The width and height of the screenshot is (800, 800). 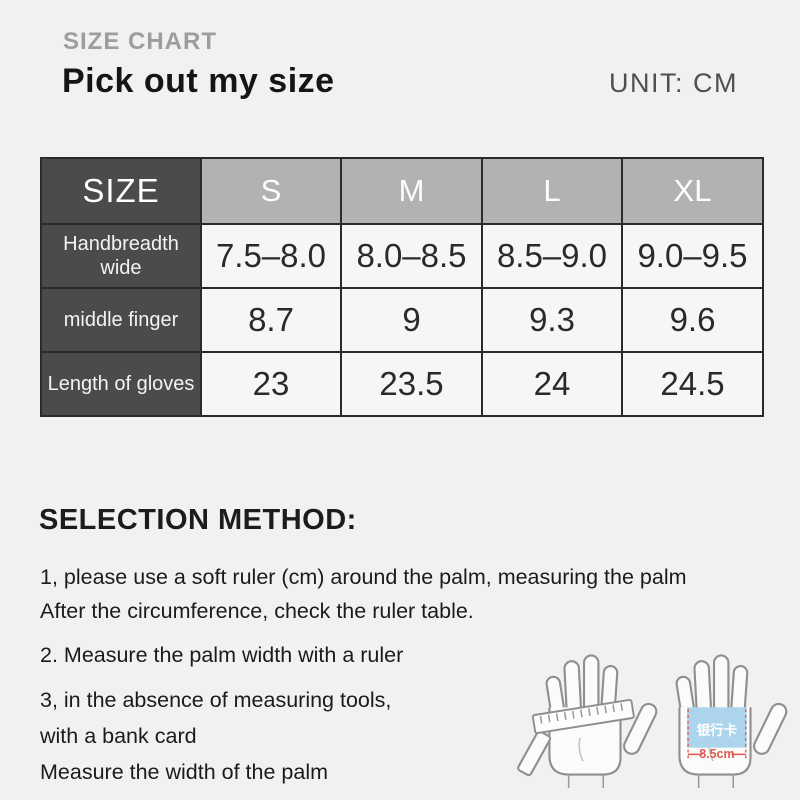 I want to click on size-table-corner: SIZE, so click(x=121, y=191).